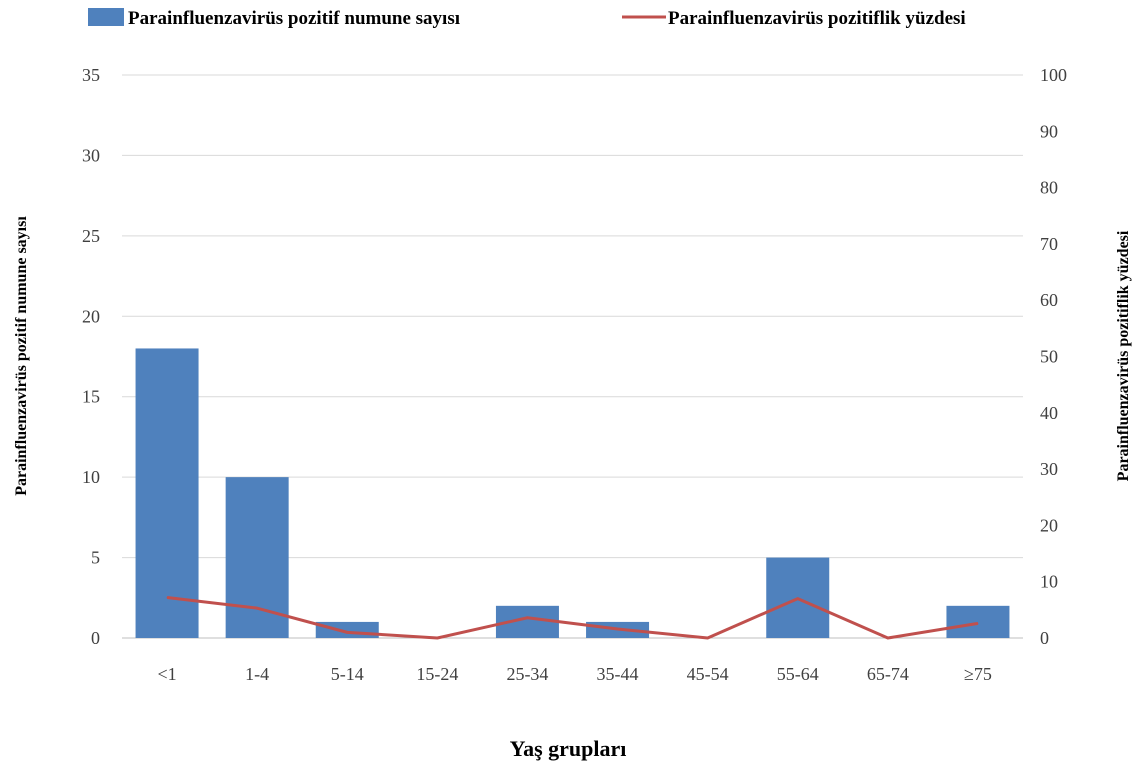 Image resolution: width=1143 pixels, height=773 pixels. Describe the element at coordinates (91, 75) in the screenshot. I see `y-tick-label: 35` at that location.